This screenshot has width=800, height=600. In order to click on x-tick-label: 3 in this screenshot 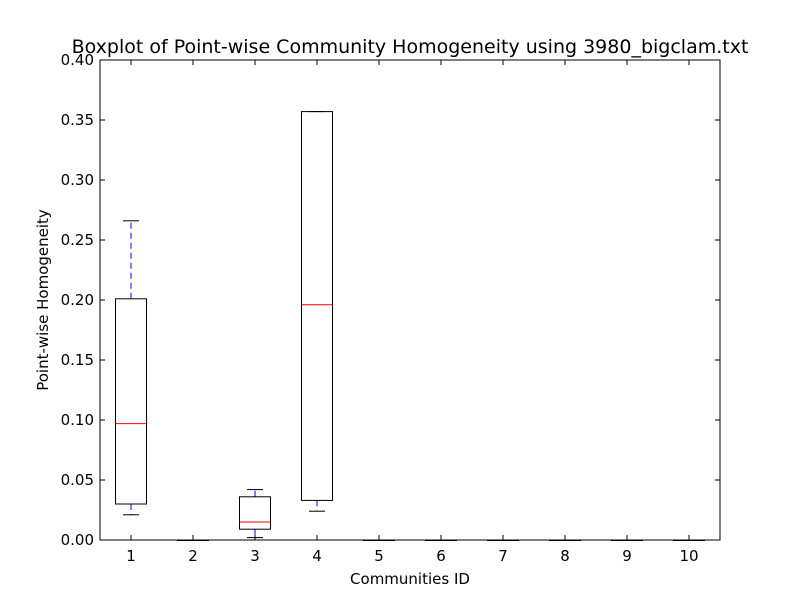, I will do `click(255, 556)`.